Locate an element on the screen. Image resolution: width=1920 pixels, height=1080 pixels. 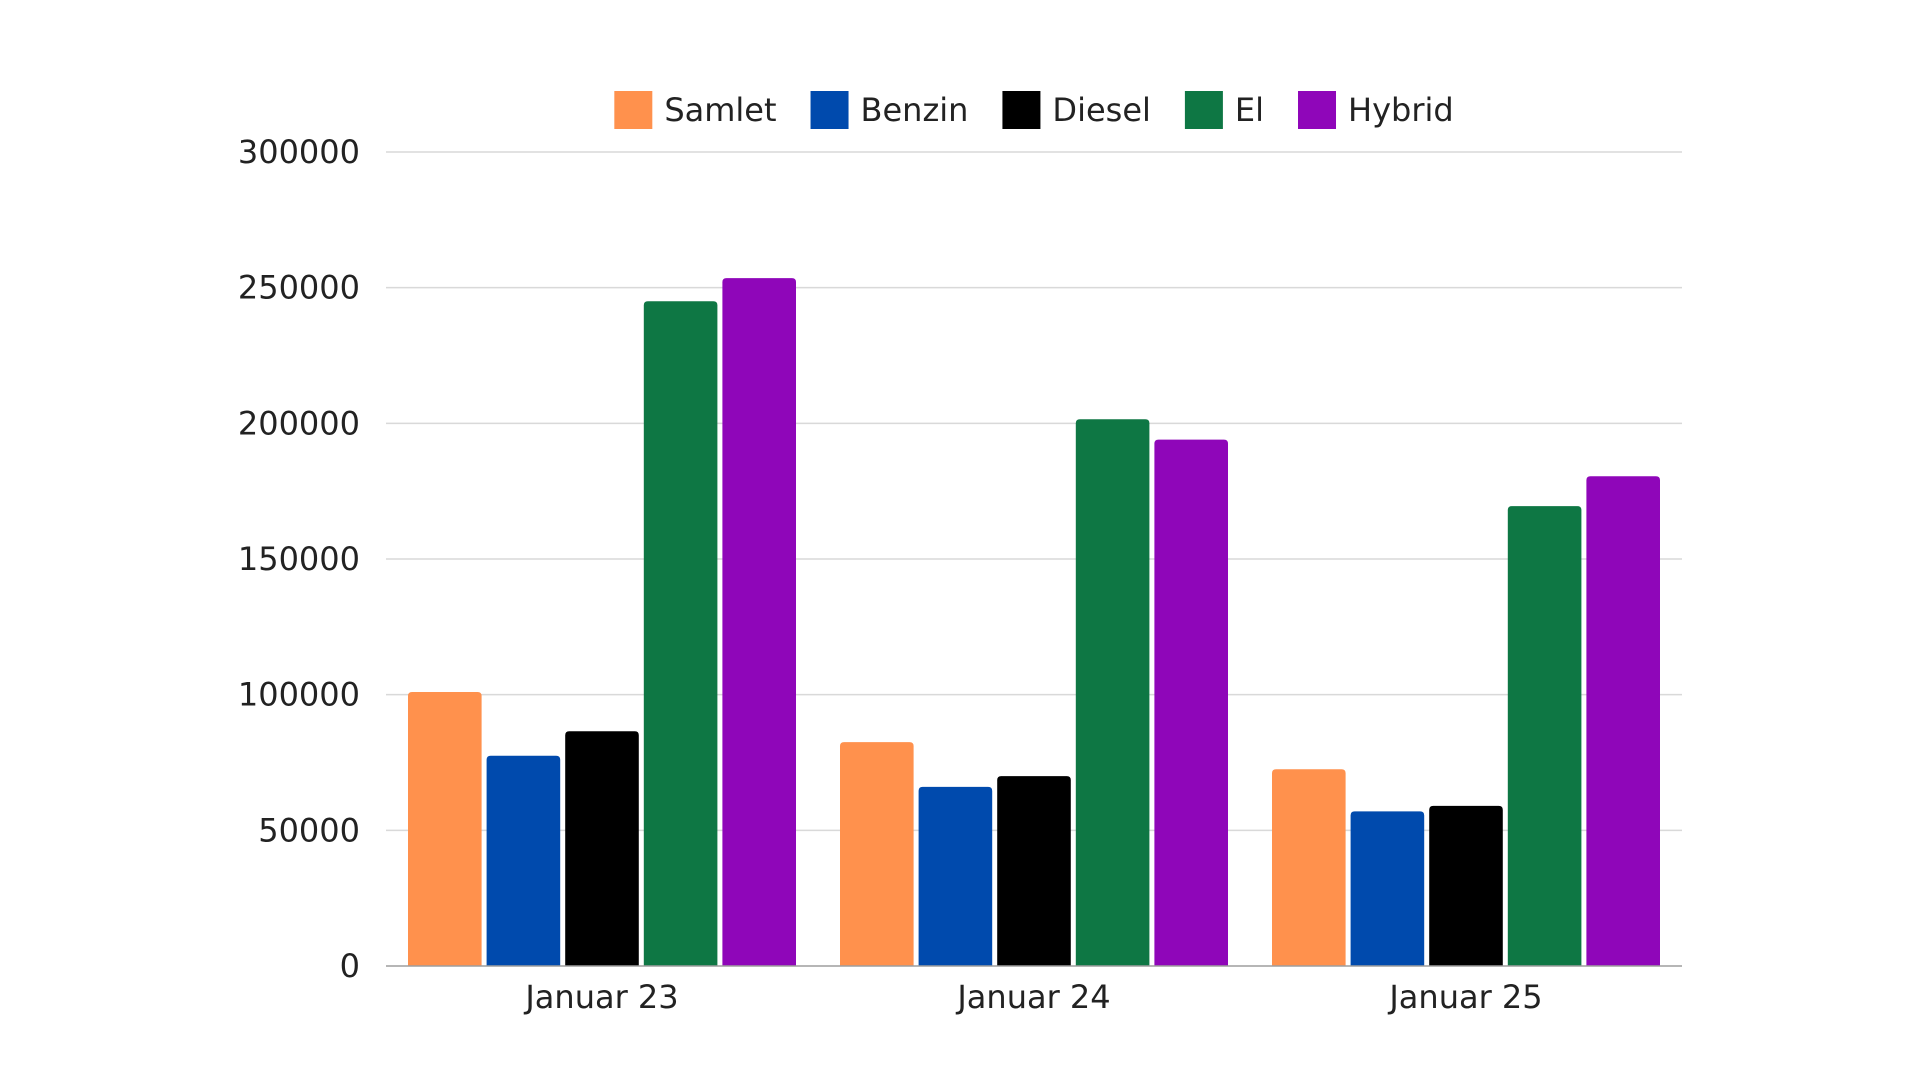
y-tick-label: 100000 is located at coordinates (299, 695).